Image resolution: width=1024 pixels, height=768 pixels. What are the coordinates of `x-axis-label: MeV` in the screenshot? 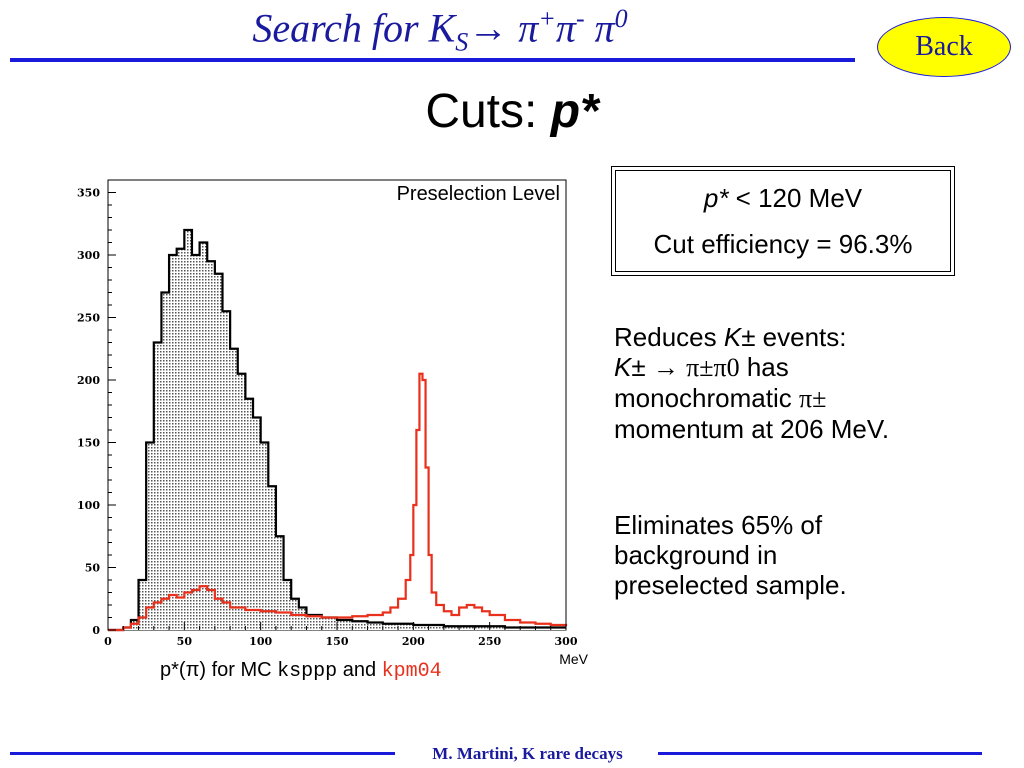 It's located at (573, 659).